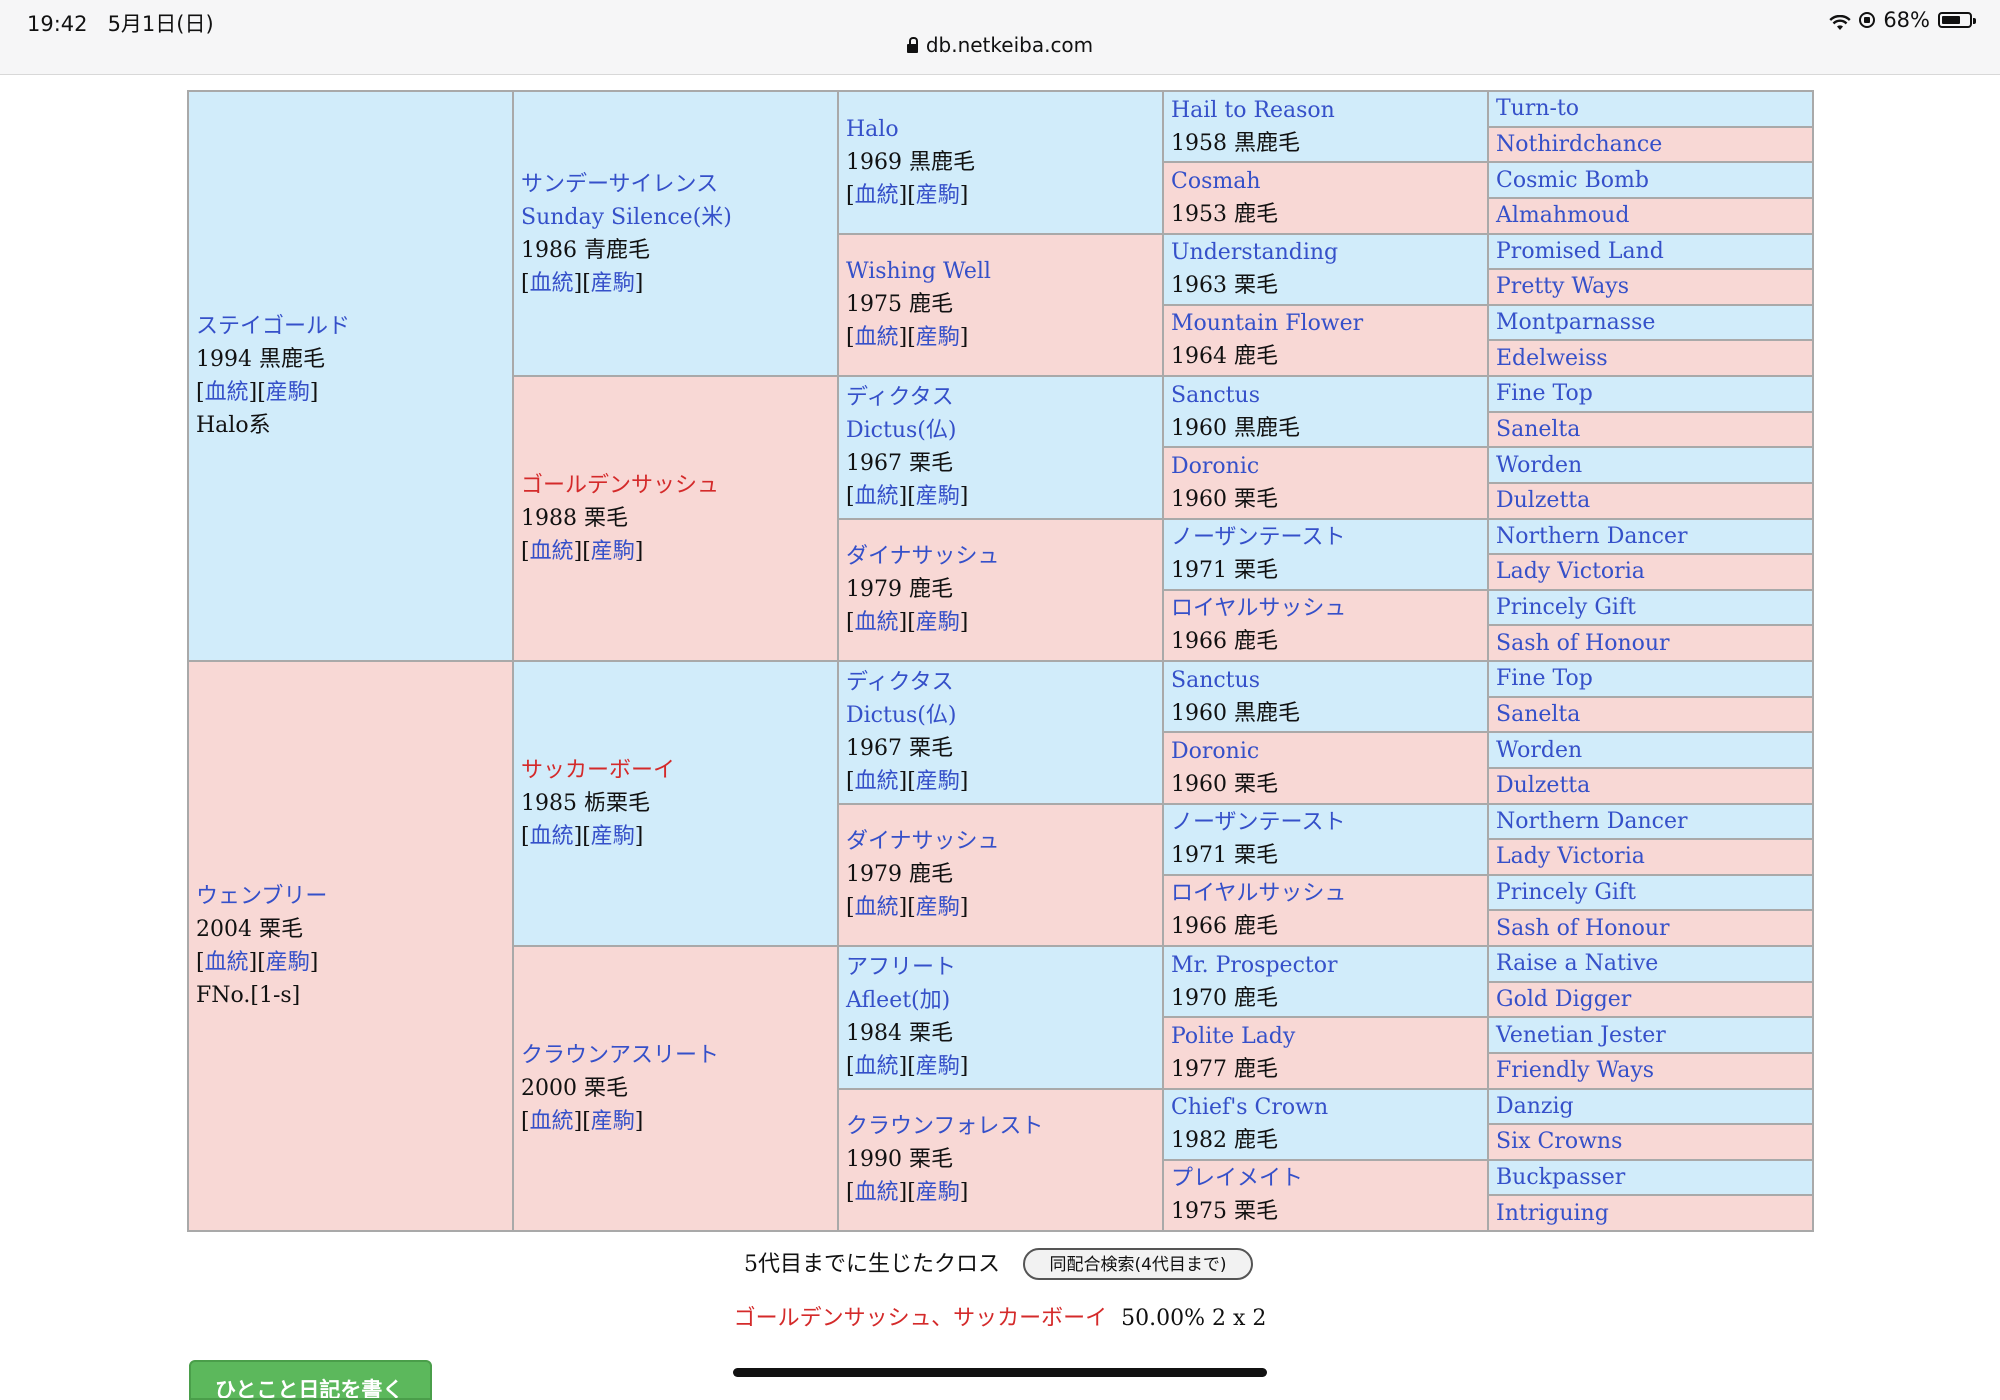 This screenshot has height=1400, width=2000. I want to click on horse-name: アフリート, so click(901, 968).